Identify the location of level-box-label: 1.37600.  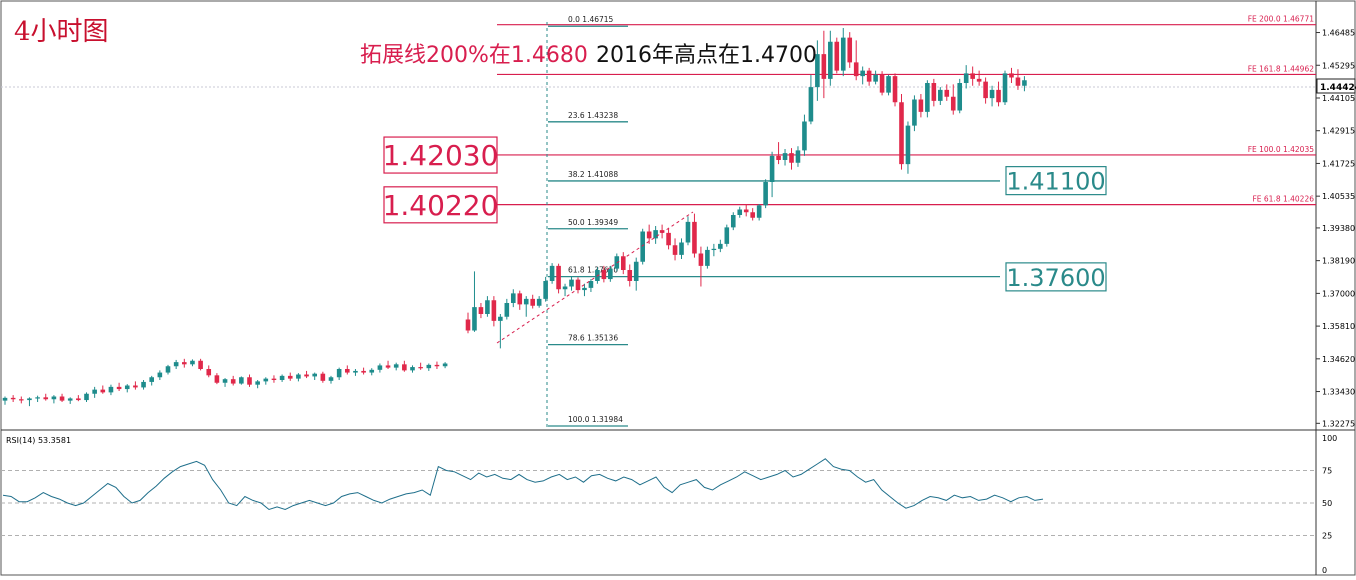
(1055, 278).